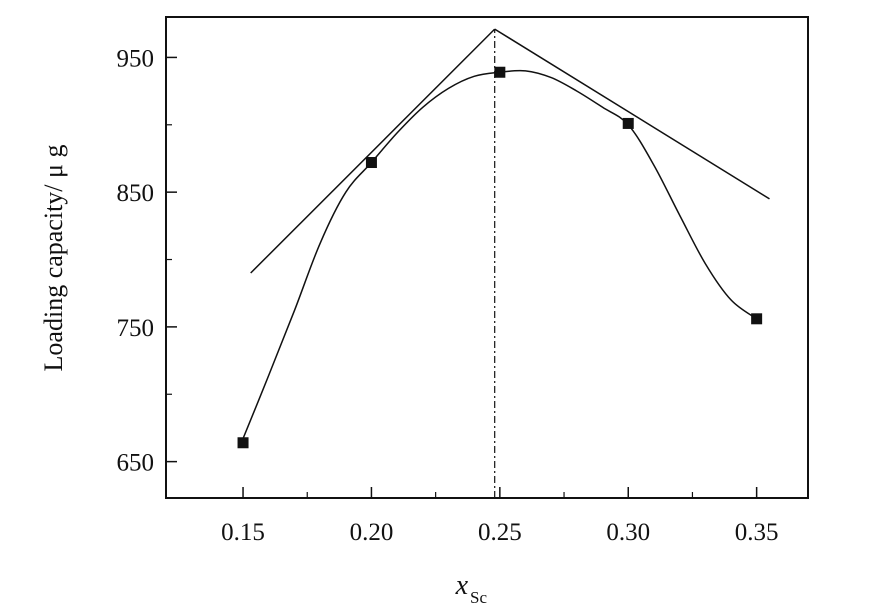 This screenshot has height=614, width=878. What do you see at coordinates (500, 532) in the screenshot?
I see `x-tick-label: 0.25` at bounding box center [500, 532].